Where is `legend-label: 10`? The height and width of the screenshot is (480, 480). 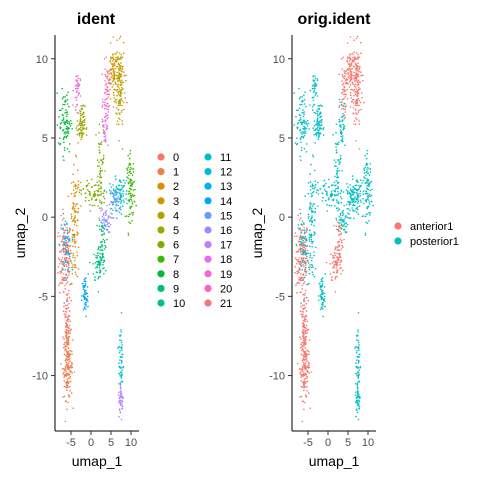 legend-label: 10 is located at coordinates (179, 304).